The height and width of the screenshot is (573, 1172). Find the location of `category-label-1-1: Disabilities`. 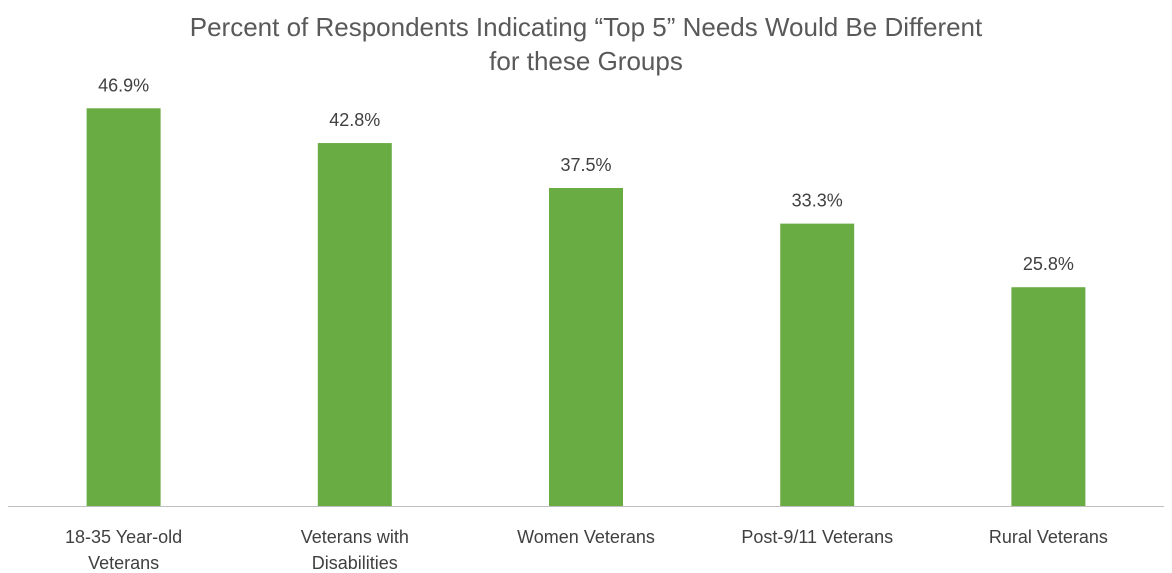

category-label-1-1: Disabilities is located at coordinates (355, 563).